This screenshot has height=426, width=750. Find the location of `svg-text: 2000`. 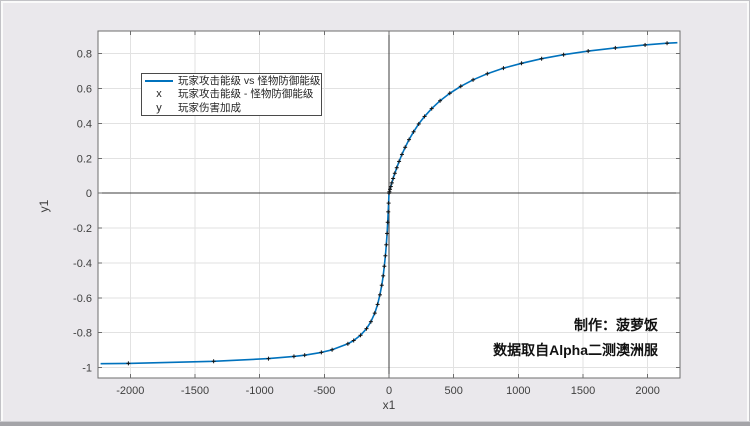

svg-text: 2000 is located at coordinates (647, 391).